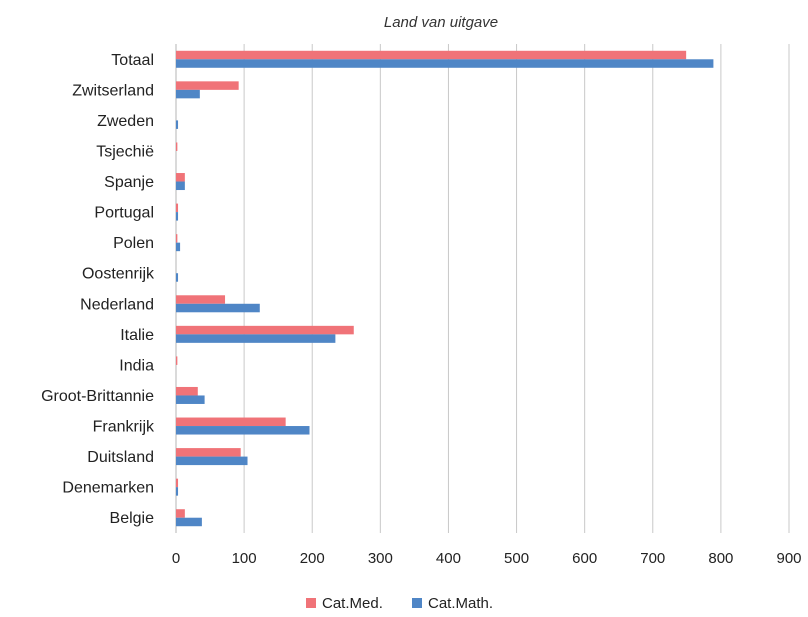 The width and height of the screenshot is (808, 617). What do you see at coordinates (788, 558) in the screenshot?
I see `x-tick-label: 900` at bounding box center [788, 558].